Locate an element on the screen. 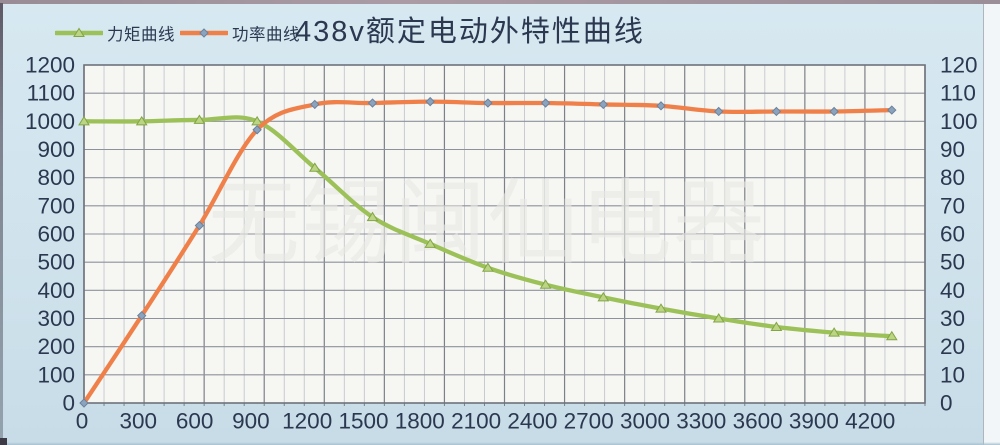  svg-text: 2100 is located at coordinates (476, 421).